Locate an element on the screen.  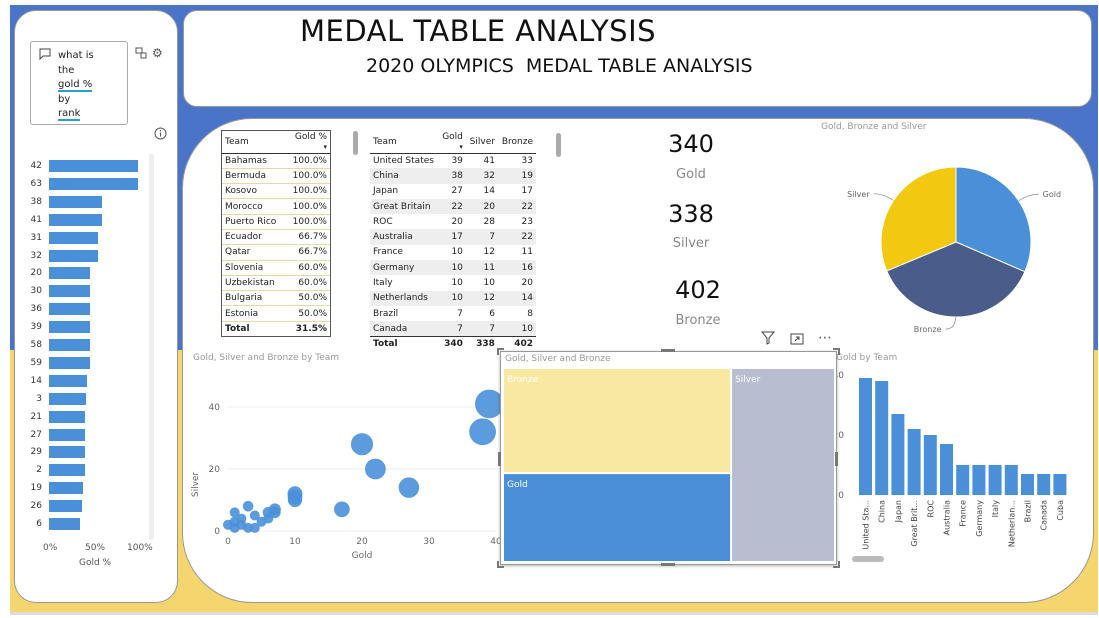
qa-question-text: what is the gold % by rank is located at coordinates (76, 85).